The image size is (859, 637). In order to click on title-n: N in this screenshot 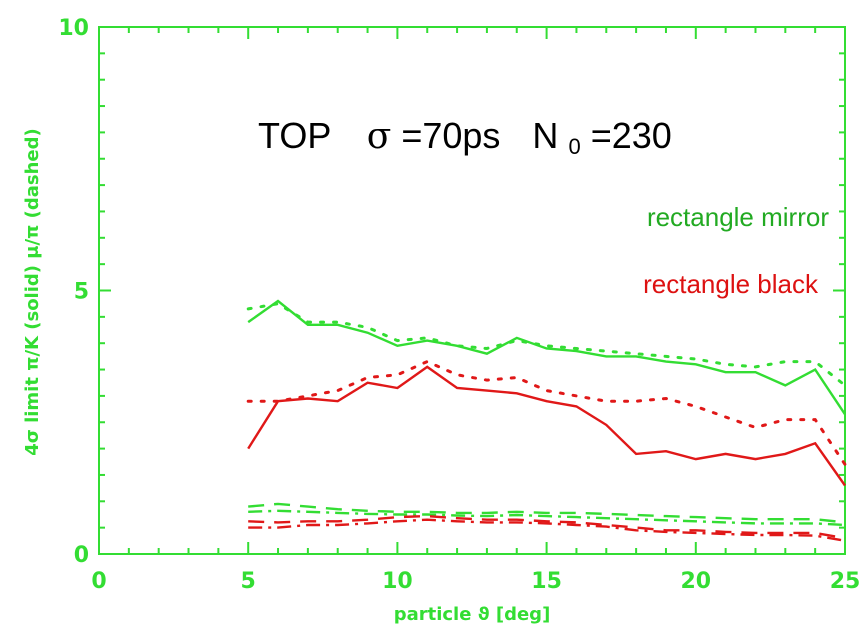, I will do `click(545, 135)`.